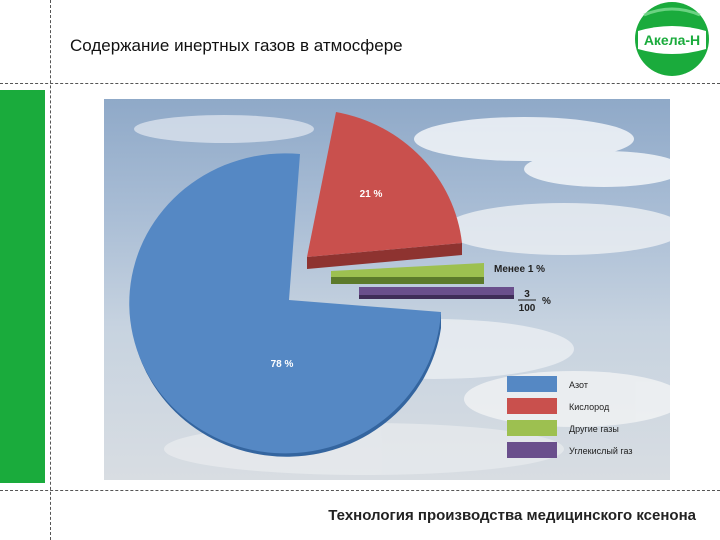  I want to click on bottom-guide-line, so click(360, 490).